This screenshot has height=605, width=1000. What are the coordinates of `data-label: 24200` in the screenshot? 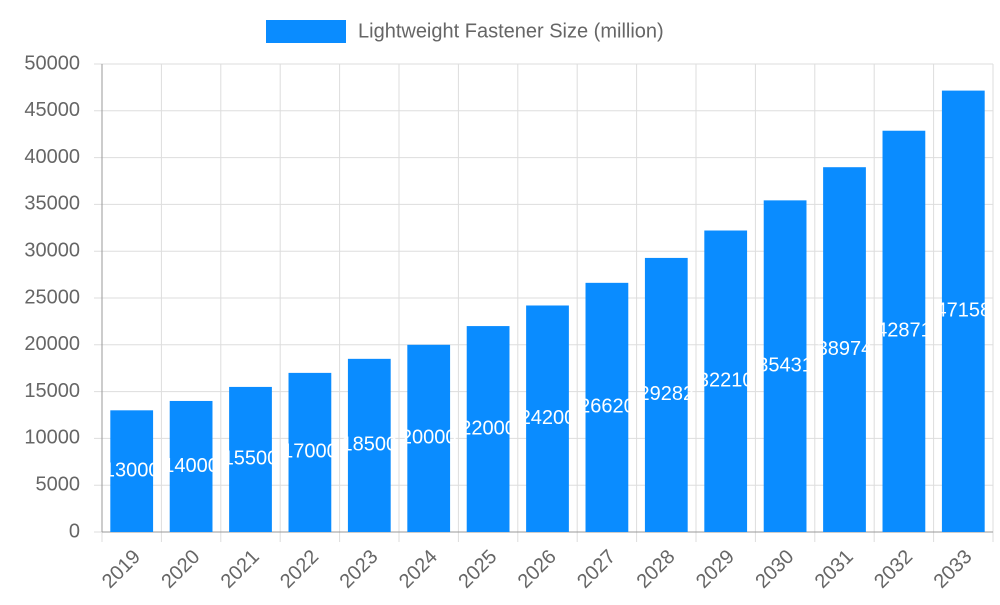 It's located at (548, 418).